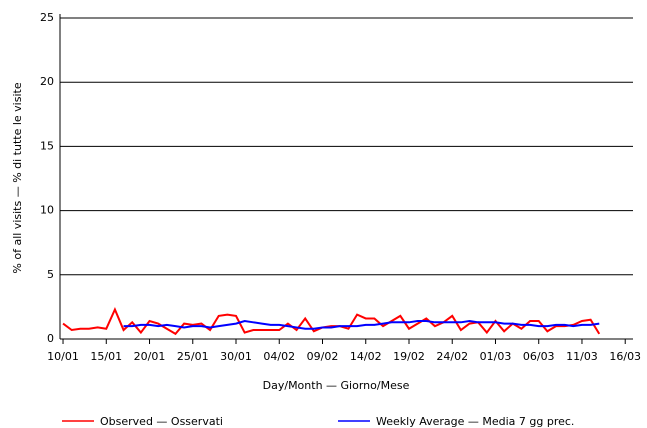 The height and width of the screenshot is (428, 647). What do you see at coordinates (150, 356) in the screenshot?
I see `x-tick-label: 20/01` at bounding box center [150, 356].